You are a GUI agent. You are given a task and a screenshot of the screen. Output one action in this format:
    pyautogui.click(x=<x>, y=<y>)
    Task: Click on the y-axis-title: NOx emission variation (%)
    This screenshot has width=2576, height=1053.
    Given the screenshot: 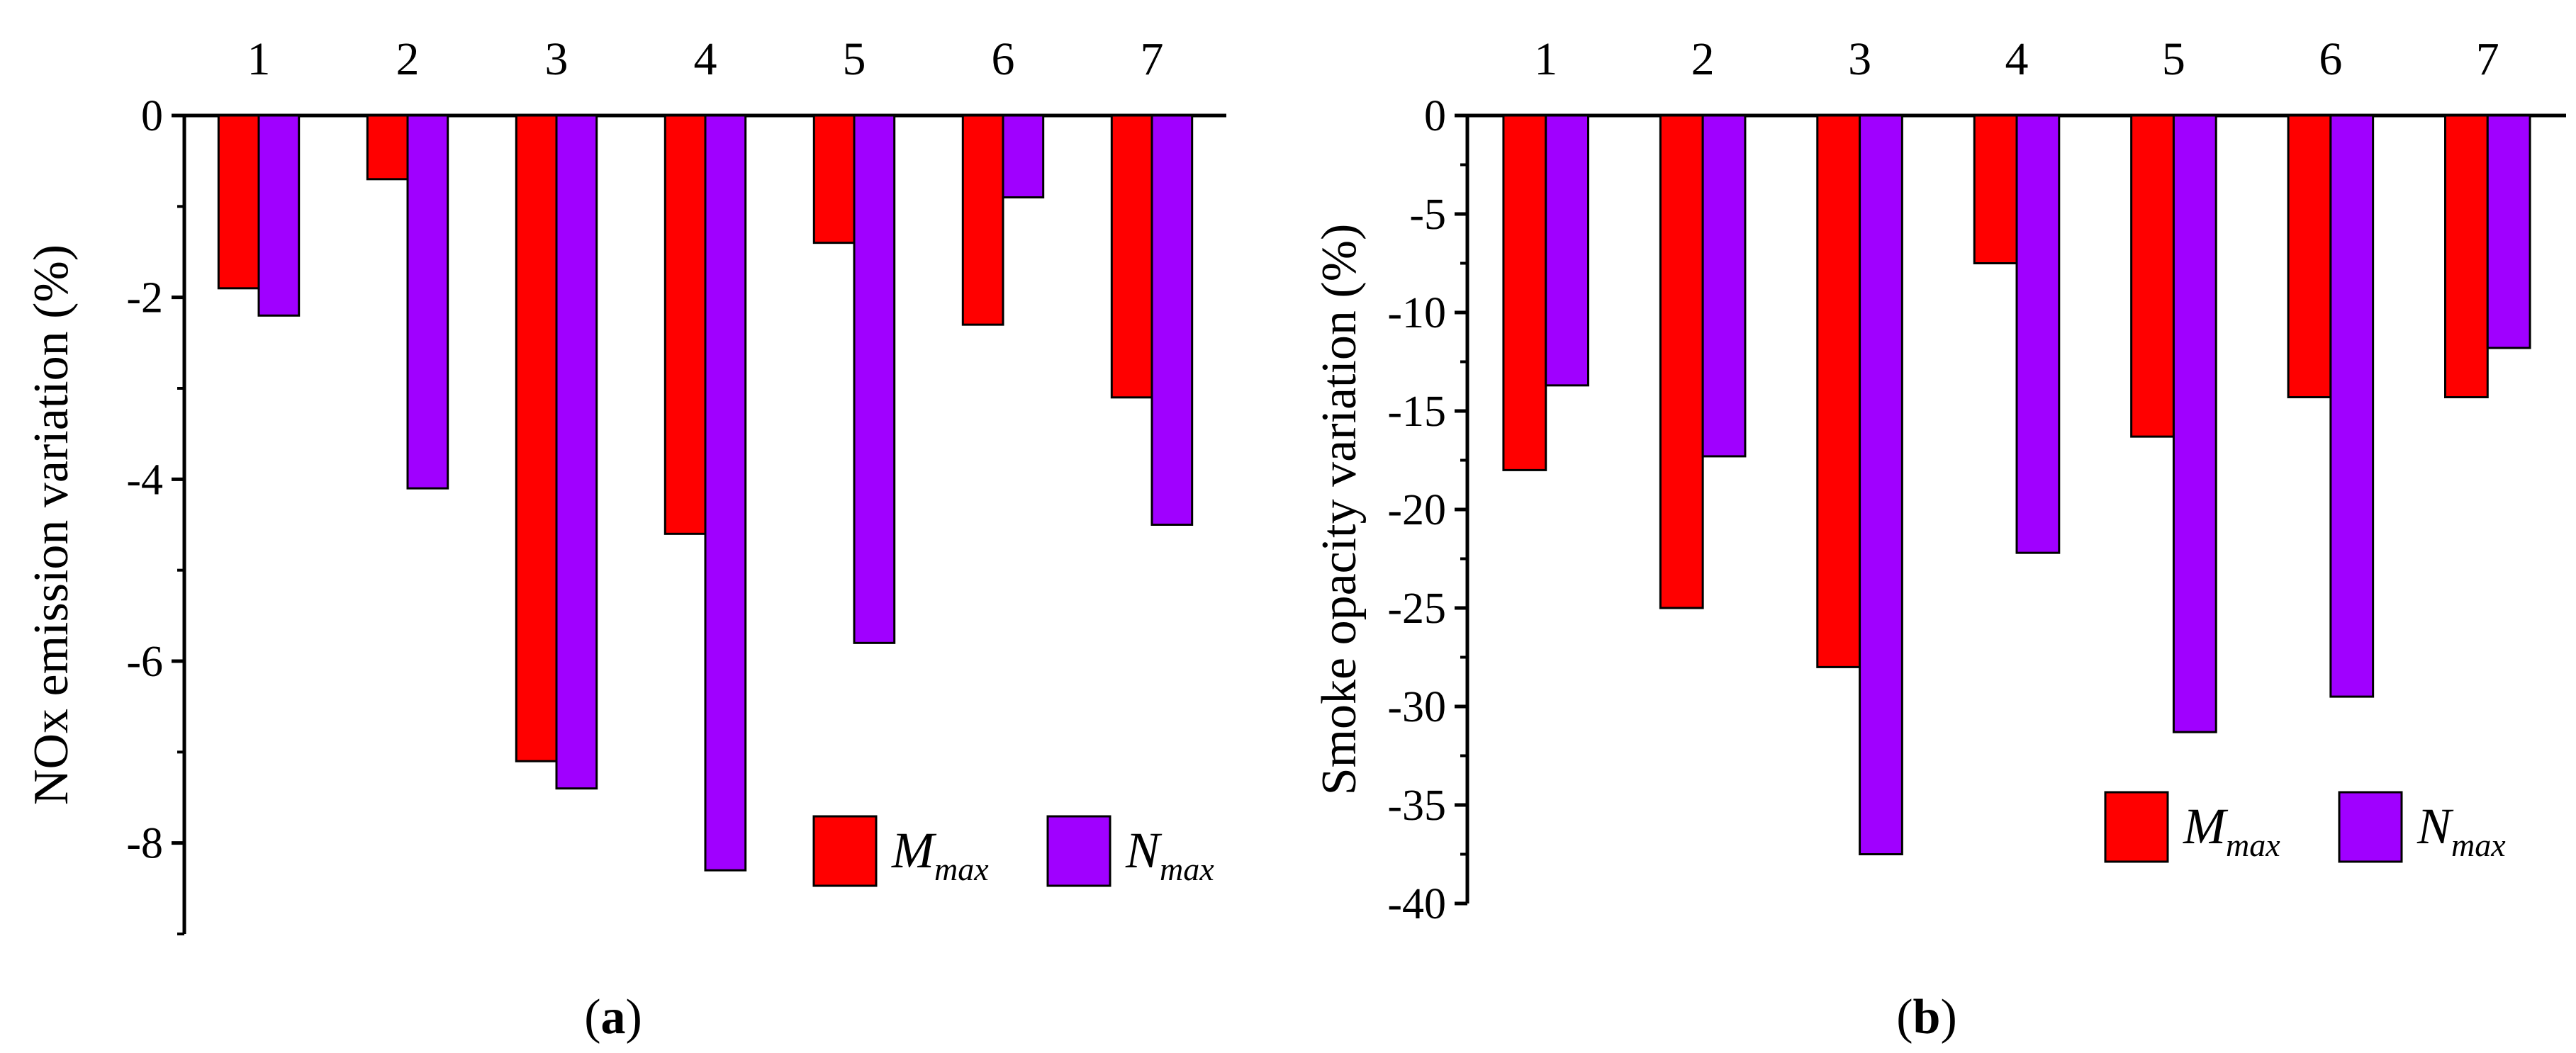 What is the action you would take?
    pyautogui.click(x=52, y=524)
    